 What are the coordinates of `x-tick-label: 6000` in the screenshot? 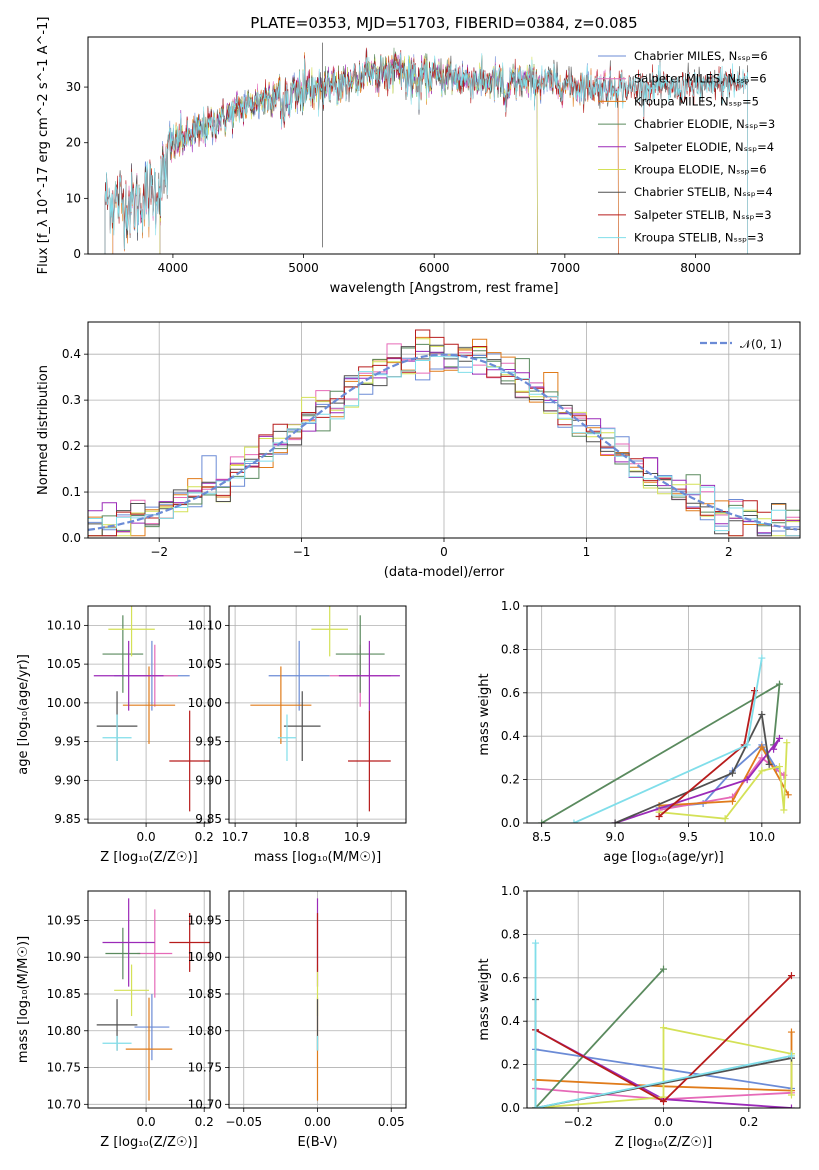 It's located at (434, 268).